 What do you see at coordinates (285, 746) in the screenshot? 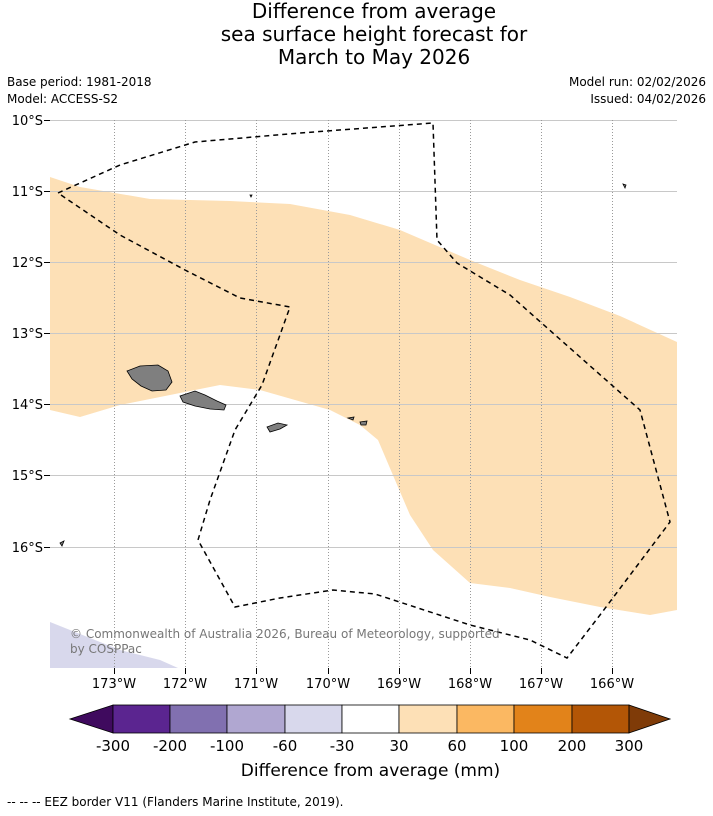
I see `colorbar-tick: -60` at bounding box center [285, 746].